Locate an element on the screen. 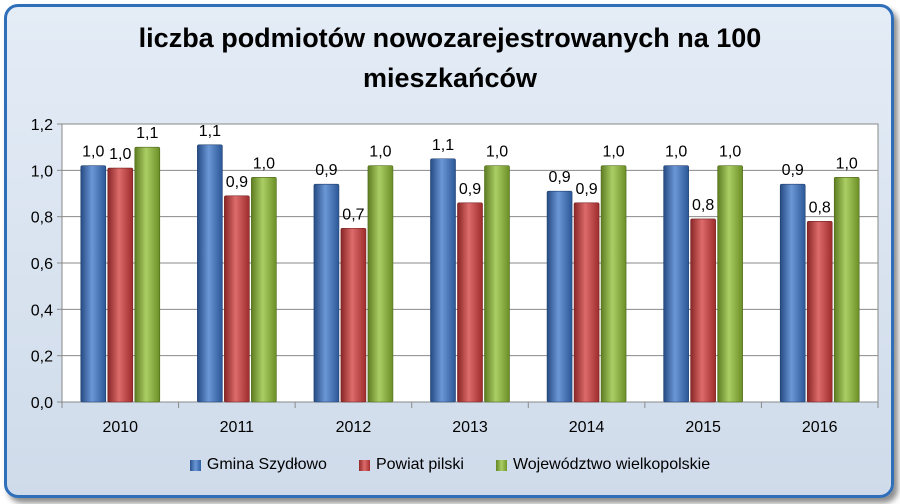 The image size is (900, 504). x-tick-label: 2015 is located at coordinates (703, 427).